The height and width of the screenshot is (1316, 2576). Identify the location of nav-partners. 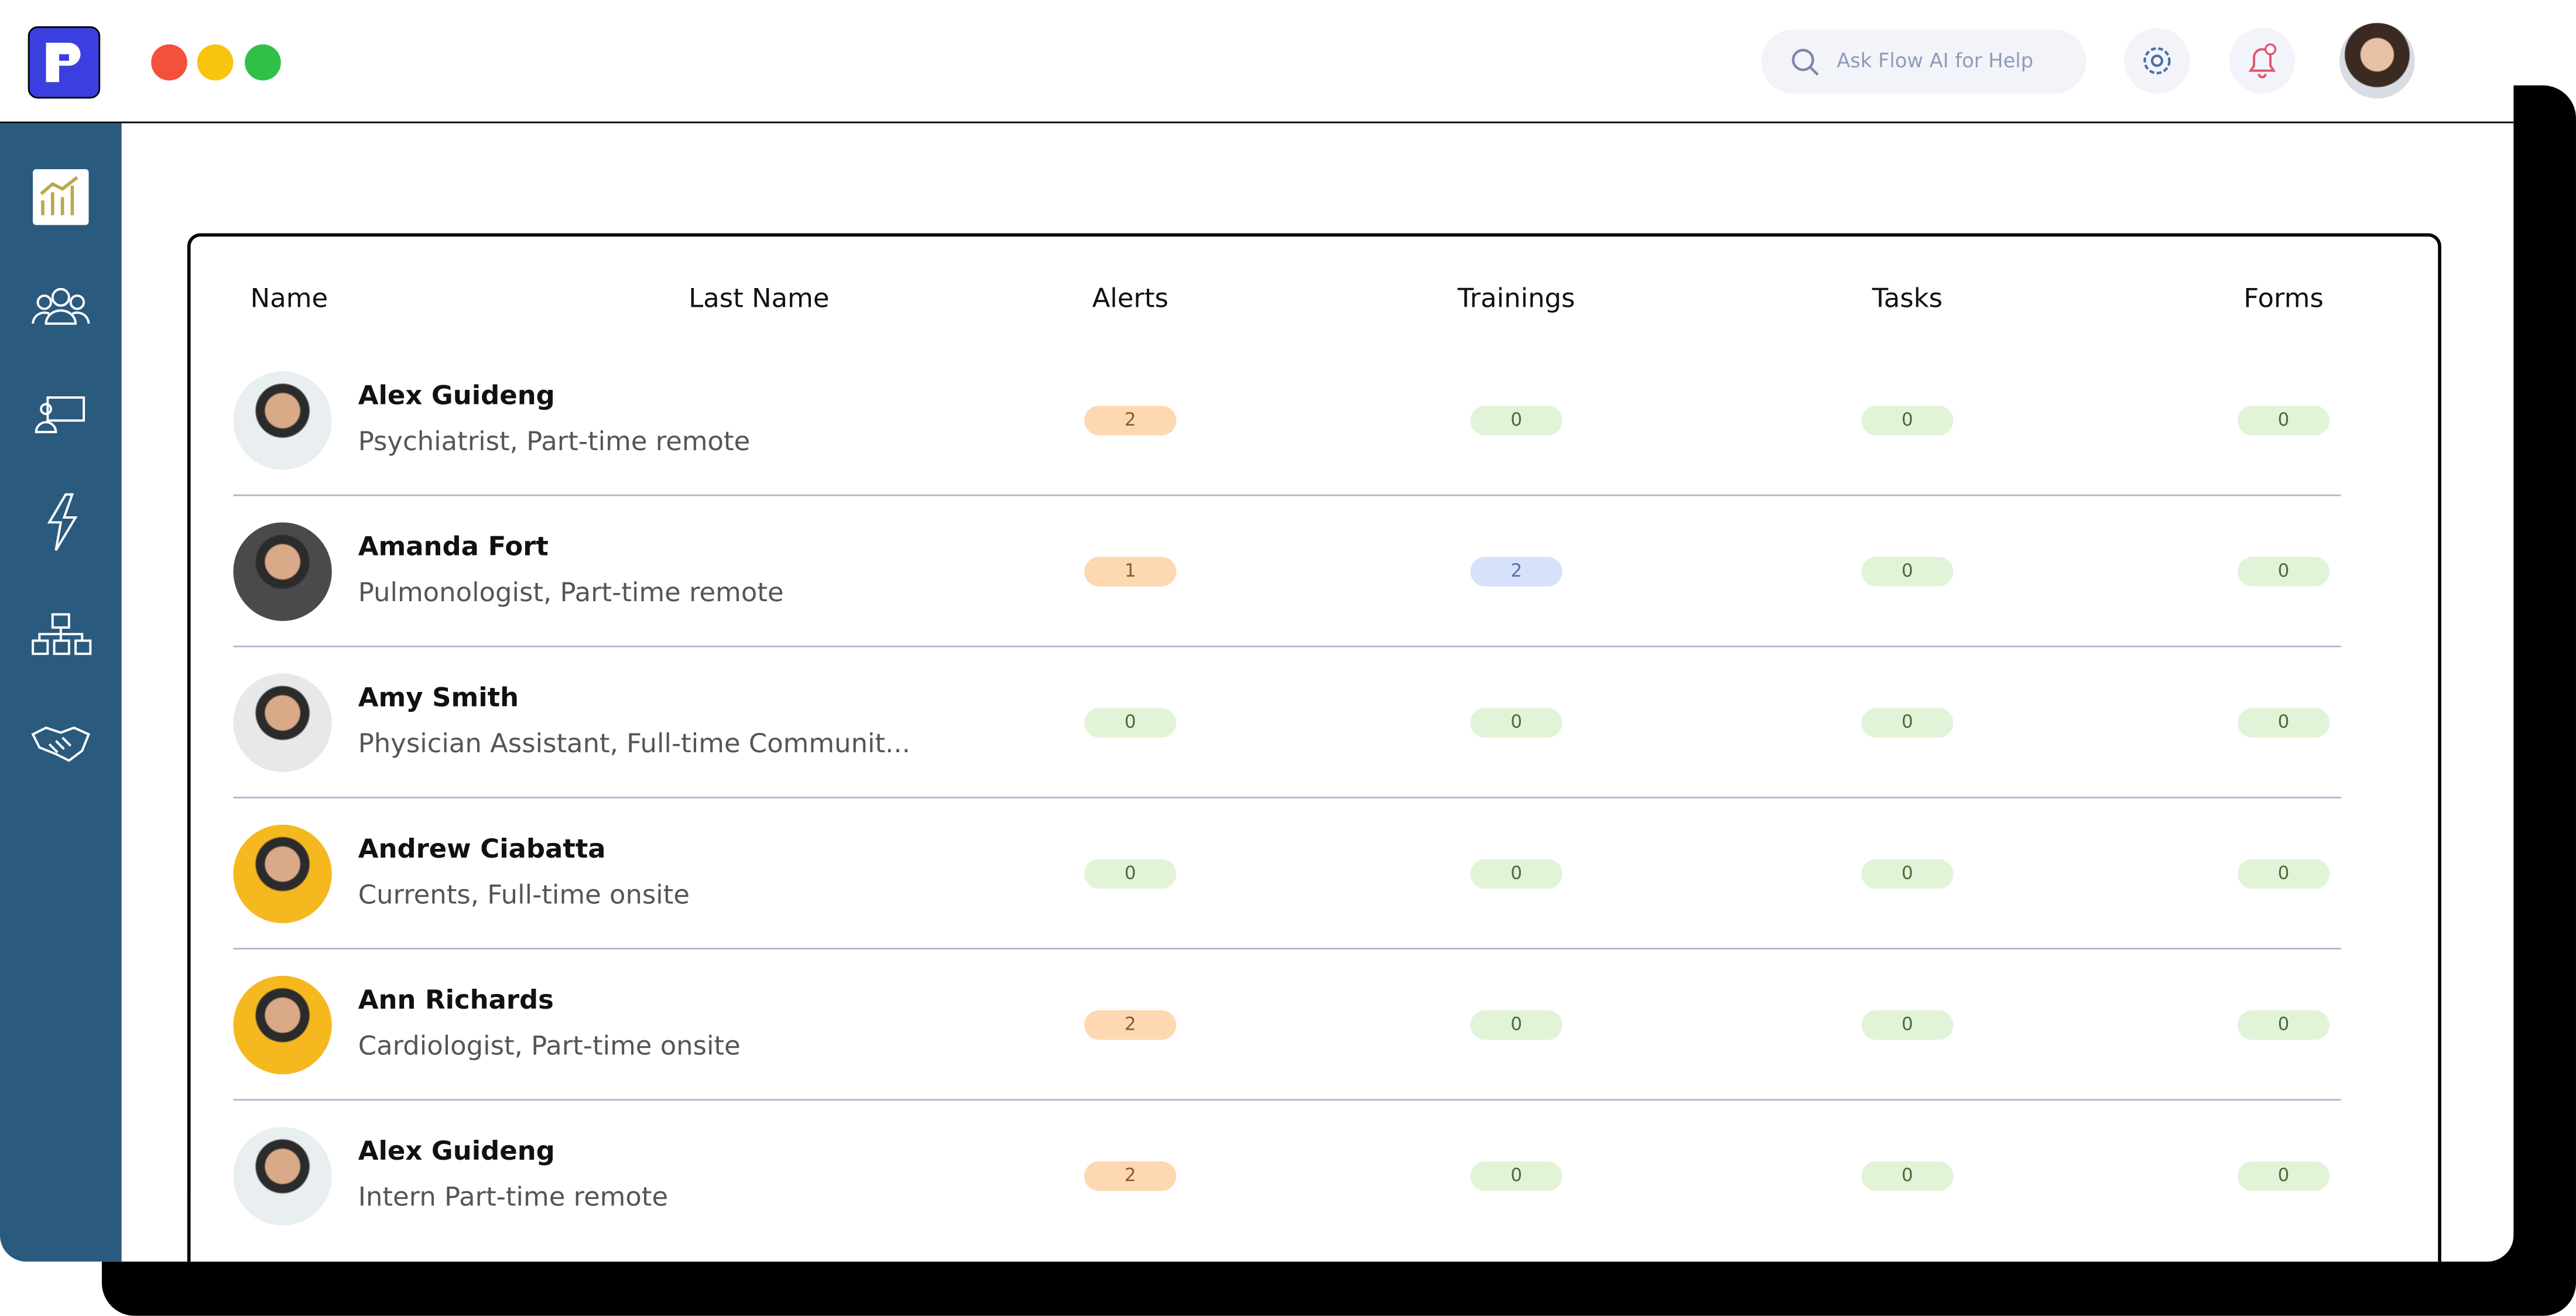
(61, 744).